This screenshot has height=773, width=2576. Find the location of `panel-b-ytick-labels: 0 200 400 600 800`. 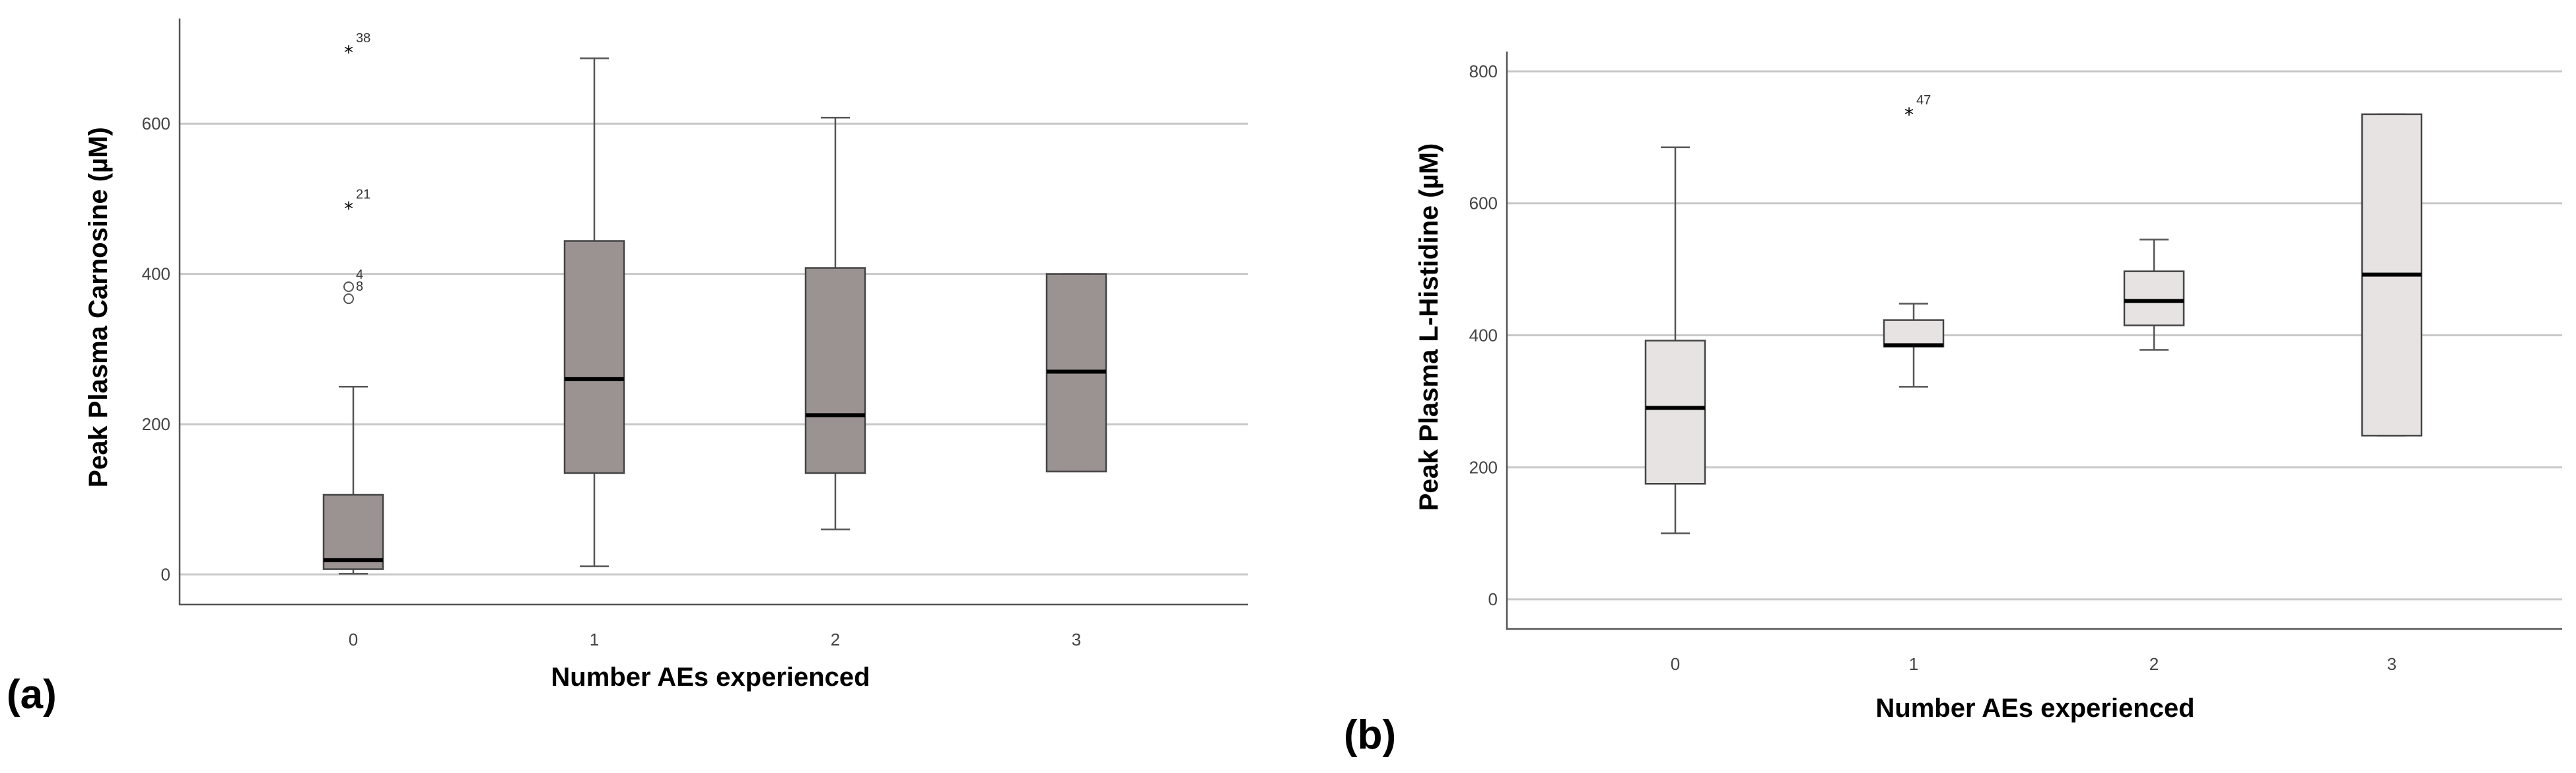

panel-b-ytick-labels: 0 200 400 600 800 is located at coordinates (1483, 335).